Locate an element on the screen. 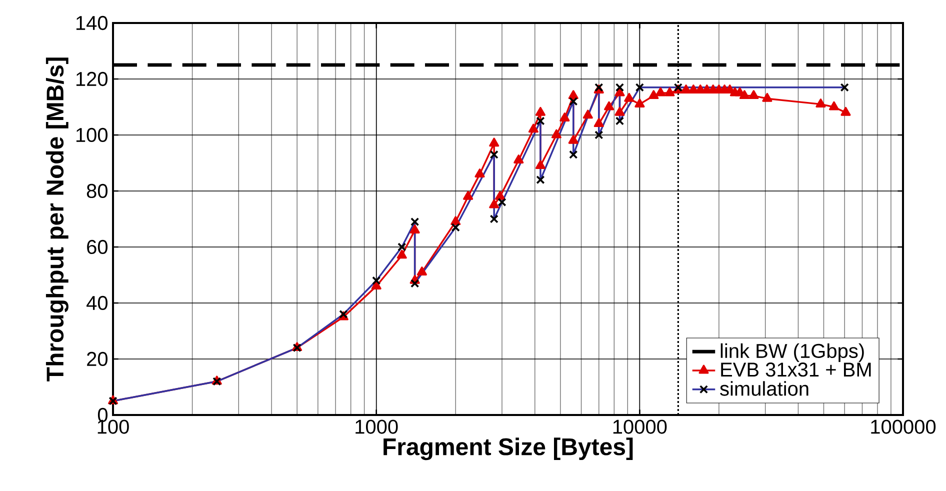 Image resolution: width=946 pixels, height=491 pixels. y-tick-label: 20 is located at coordinates (97, 359).